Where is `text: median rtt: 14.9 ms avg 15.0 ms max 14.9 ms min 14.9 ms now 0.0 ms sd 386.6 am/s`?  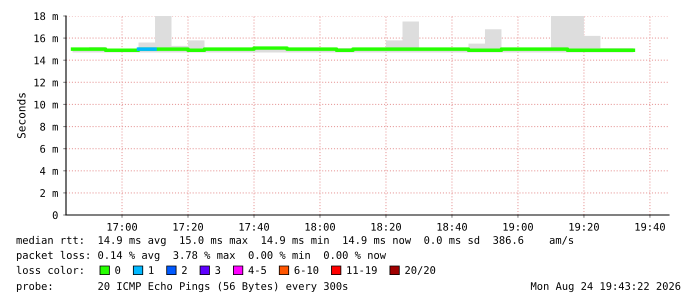
text: median rtt: 14.9 ms avg 15.0 ms max 14.9 ms min 14.9 ms now 0.0 ms sd 386.6 am/s is located at coordinates (295, 241).